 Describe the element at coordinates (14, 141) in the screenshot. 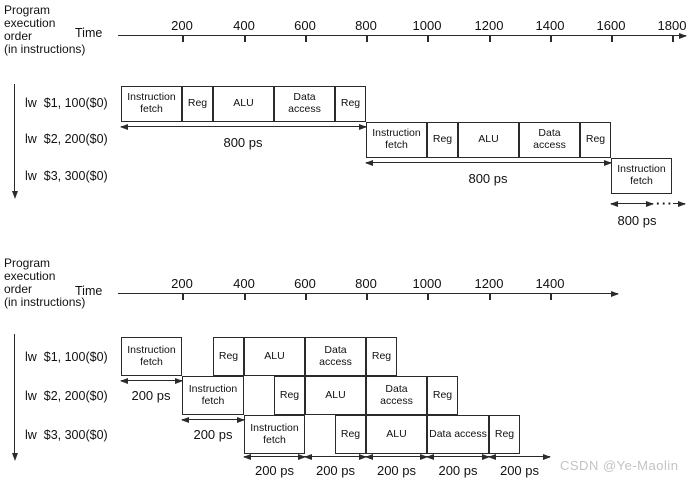

I see `top-program-order-arrow` at that location.